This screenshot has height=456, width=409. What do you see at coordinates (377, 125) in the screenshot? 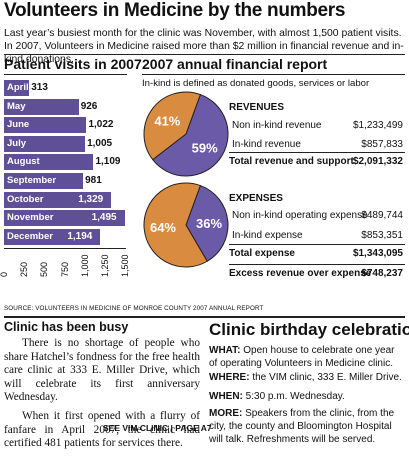
I see `revenue-nonkind-amount: $1,233,499` at bounding box center [377, 125].